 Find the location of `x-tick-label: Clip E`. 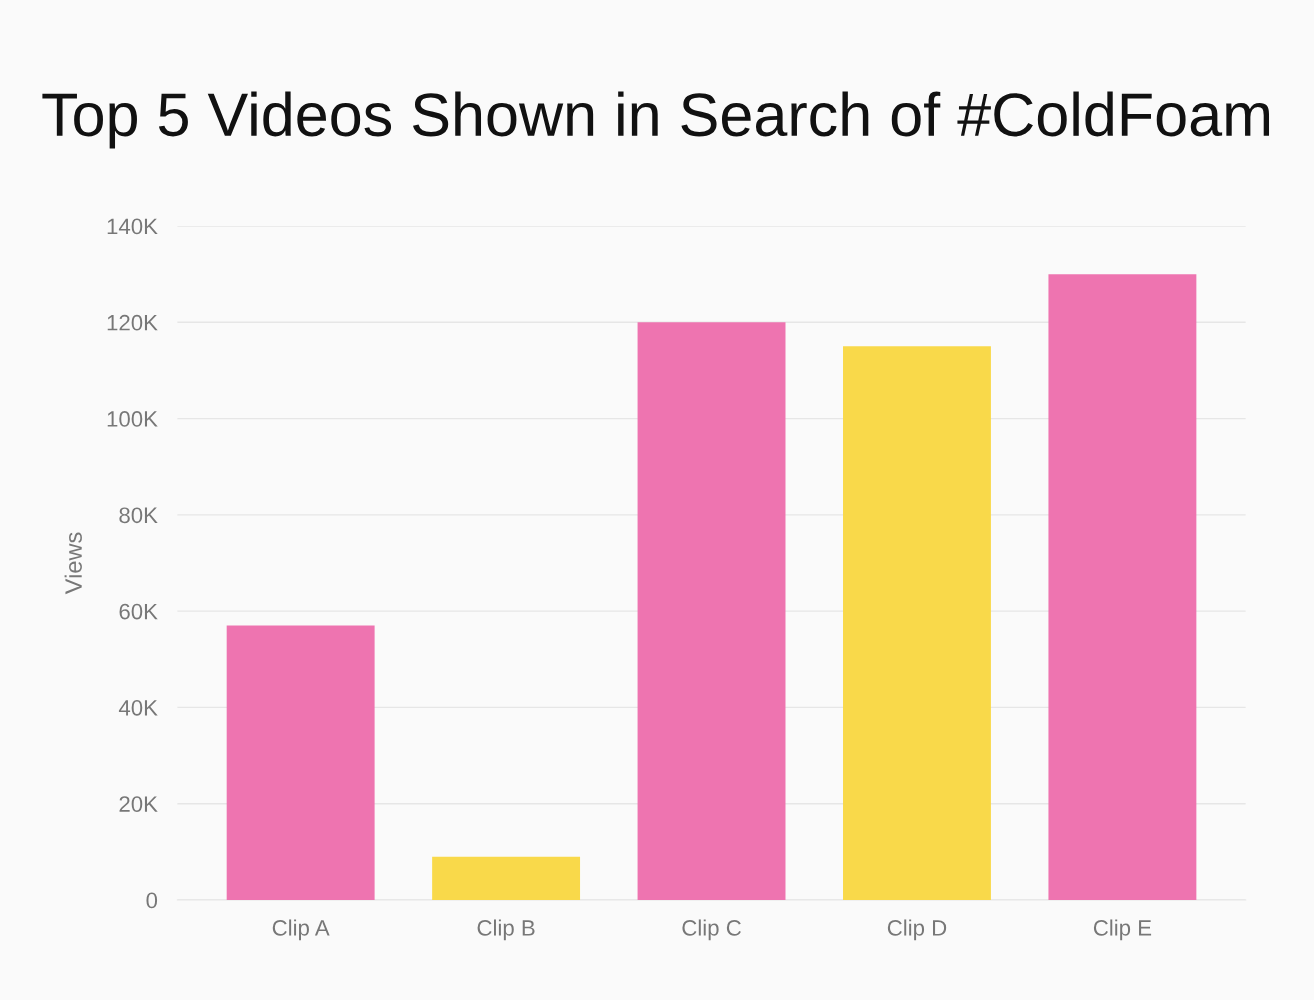

x-tick-label: Clip E is located at coordinates (1122, 930).